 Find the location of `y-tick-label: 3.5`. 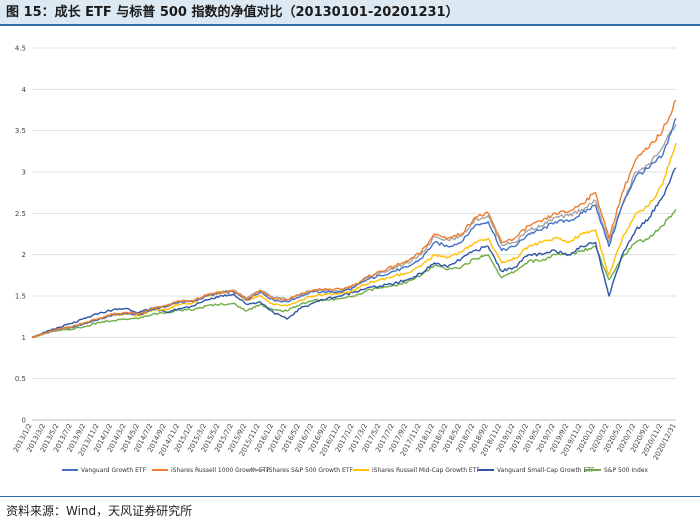

y-tick-label: 3.5 is located at coordinates (20, 131).